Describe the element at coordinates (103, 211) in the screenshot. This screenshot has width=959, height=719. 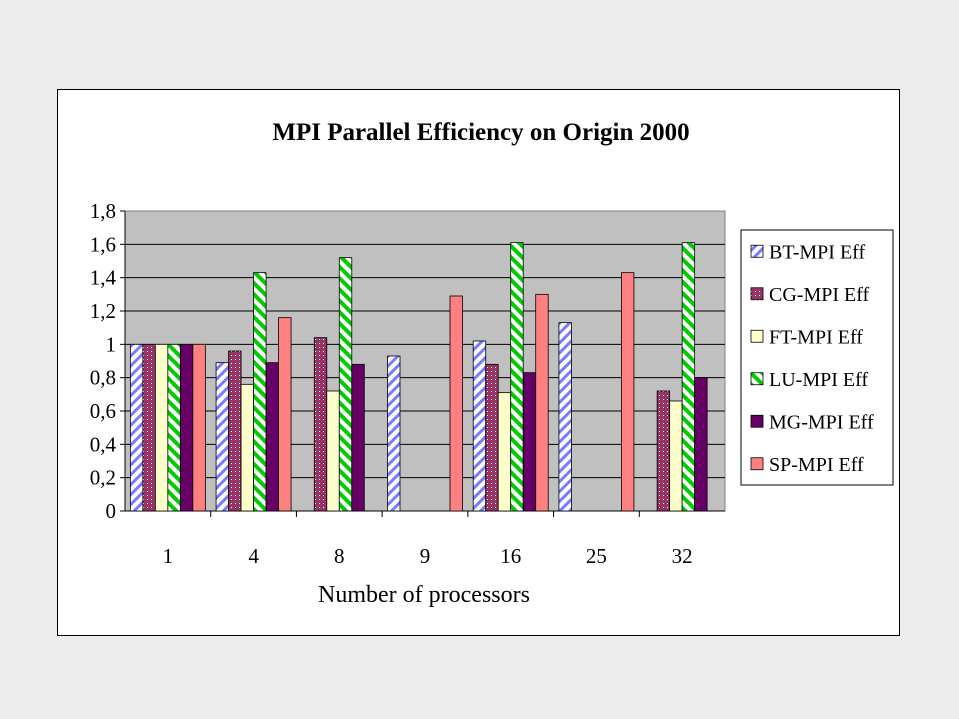
I see `y-tick-label: 1,8` at that location.